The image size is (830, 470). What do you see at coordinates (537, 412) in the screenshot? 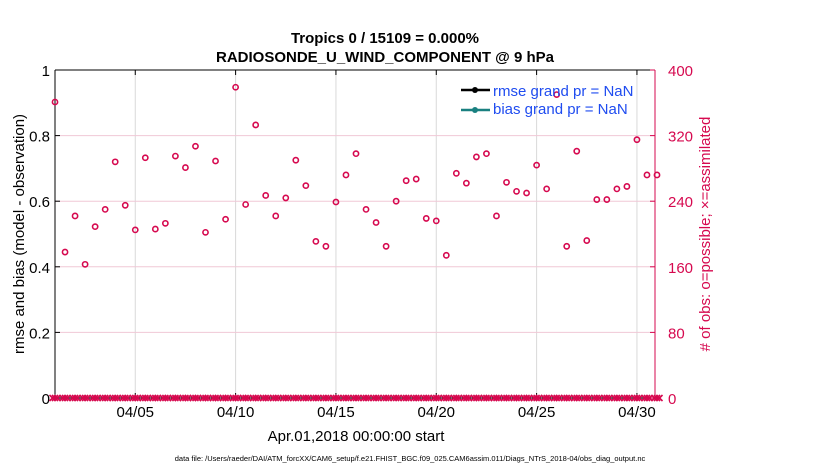
I see `x-tick-label: 04/25` at bounding box center [537, 412].